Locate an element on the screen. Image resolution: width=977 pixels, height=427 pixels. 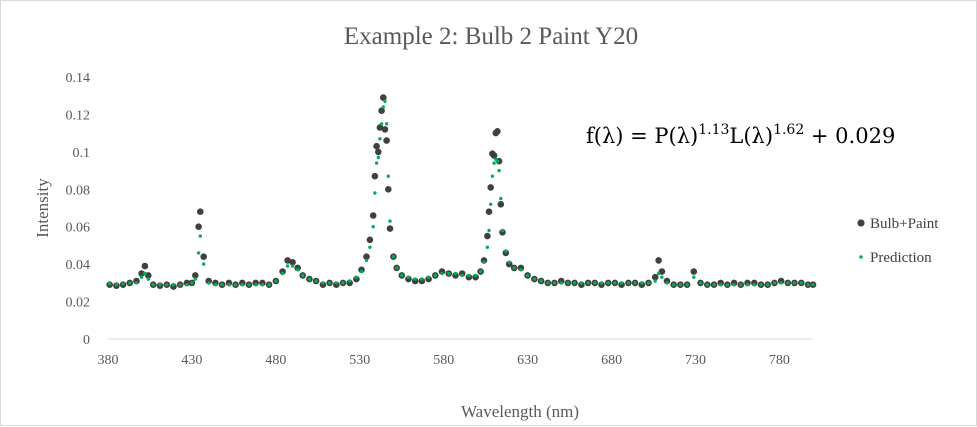
y-tick-label: 0.04 is located at coordinates (78, 265).